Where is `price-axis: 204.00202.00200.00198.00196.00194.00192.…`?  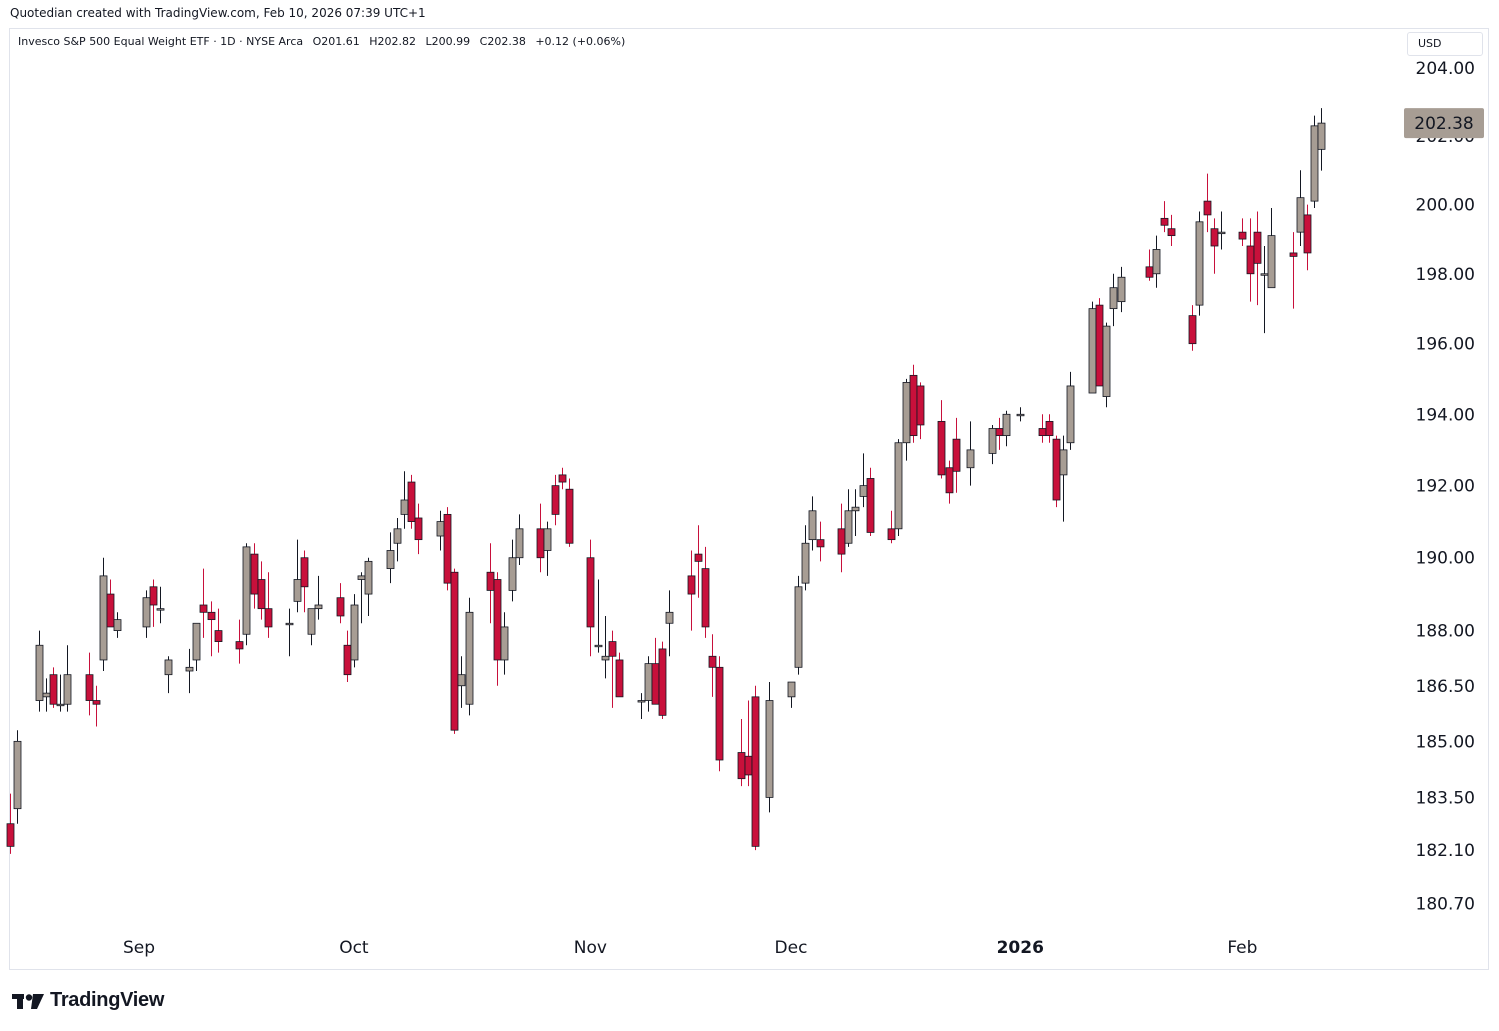 price-axis: 204.00202.00200.00198.00196.00194.00192.… is located at coordinates (1445, 486).